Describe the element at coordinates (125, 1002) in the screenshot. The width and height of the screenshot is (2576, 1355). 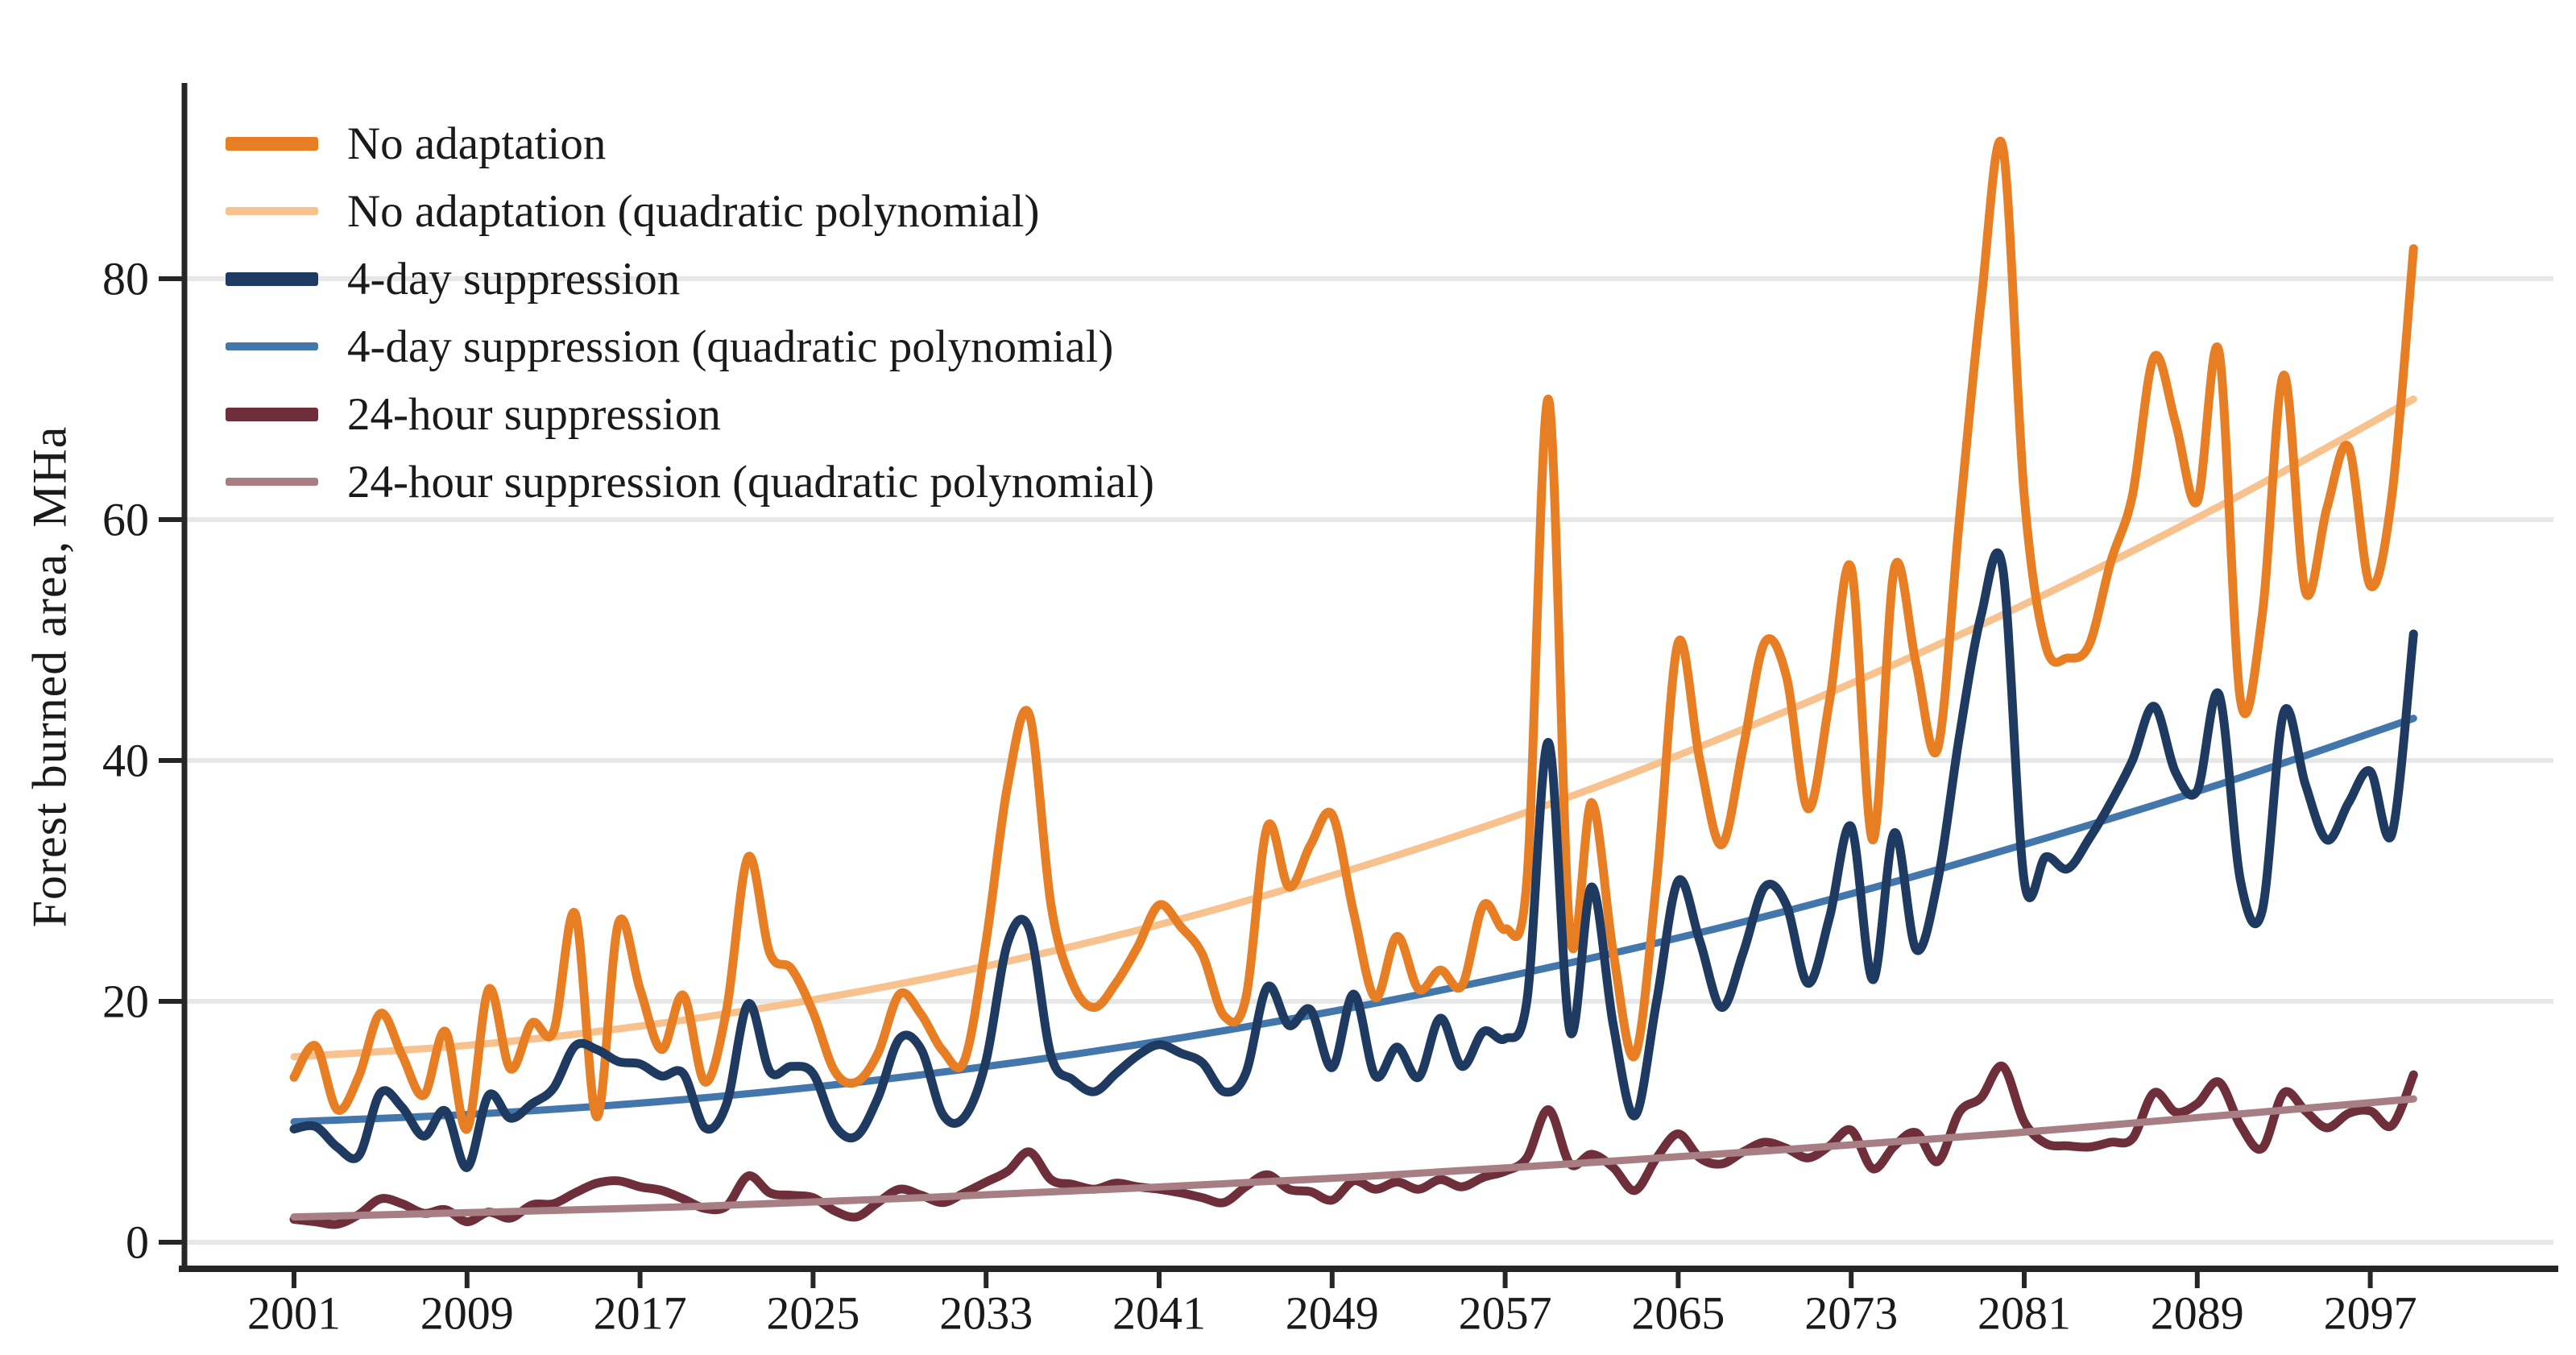
I see `y-tick-label: 20` at that location.